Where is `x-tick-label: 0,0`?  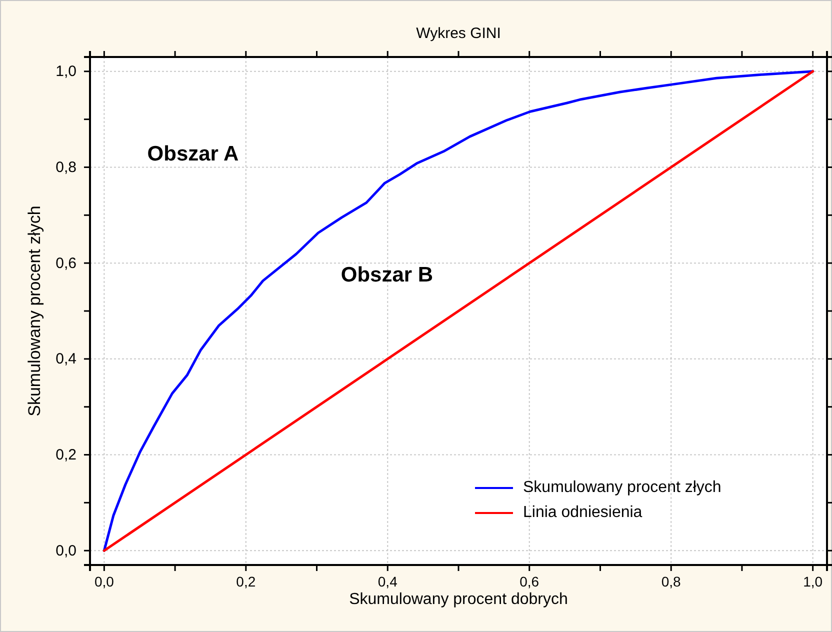
x-tick-label: 0,0 is located at coordinates (104, 582).